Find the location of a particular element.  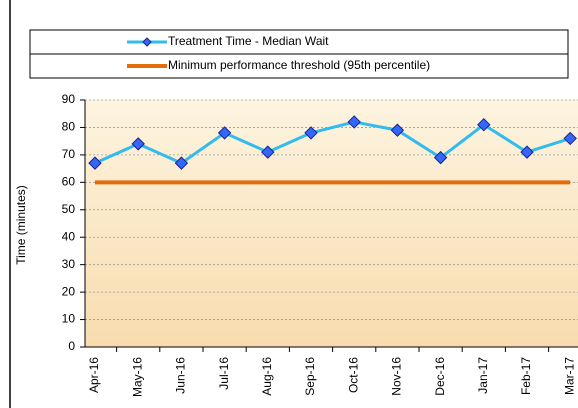

x-tick-label: Oct-16 is located at coordinates (353, 375).